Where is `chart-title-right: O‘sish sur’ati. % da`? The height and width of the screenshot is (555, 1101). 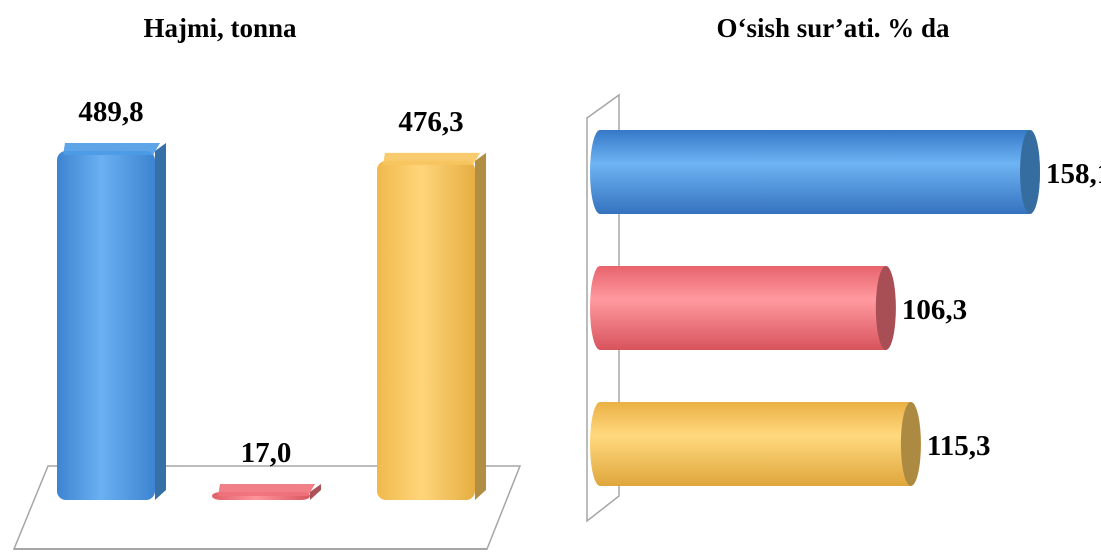
chart-title-right: O‘sish sur’ati. % da is located at coordinates (833, 28).